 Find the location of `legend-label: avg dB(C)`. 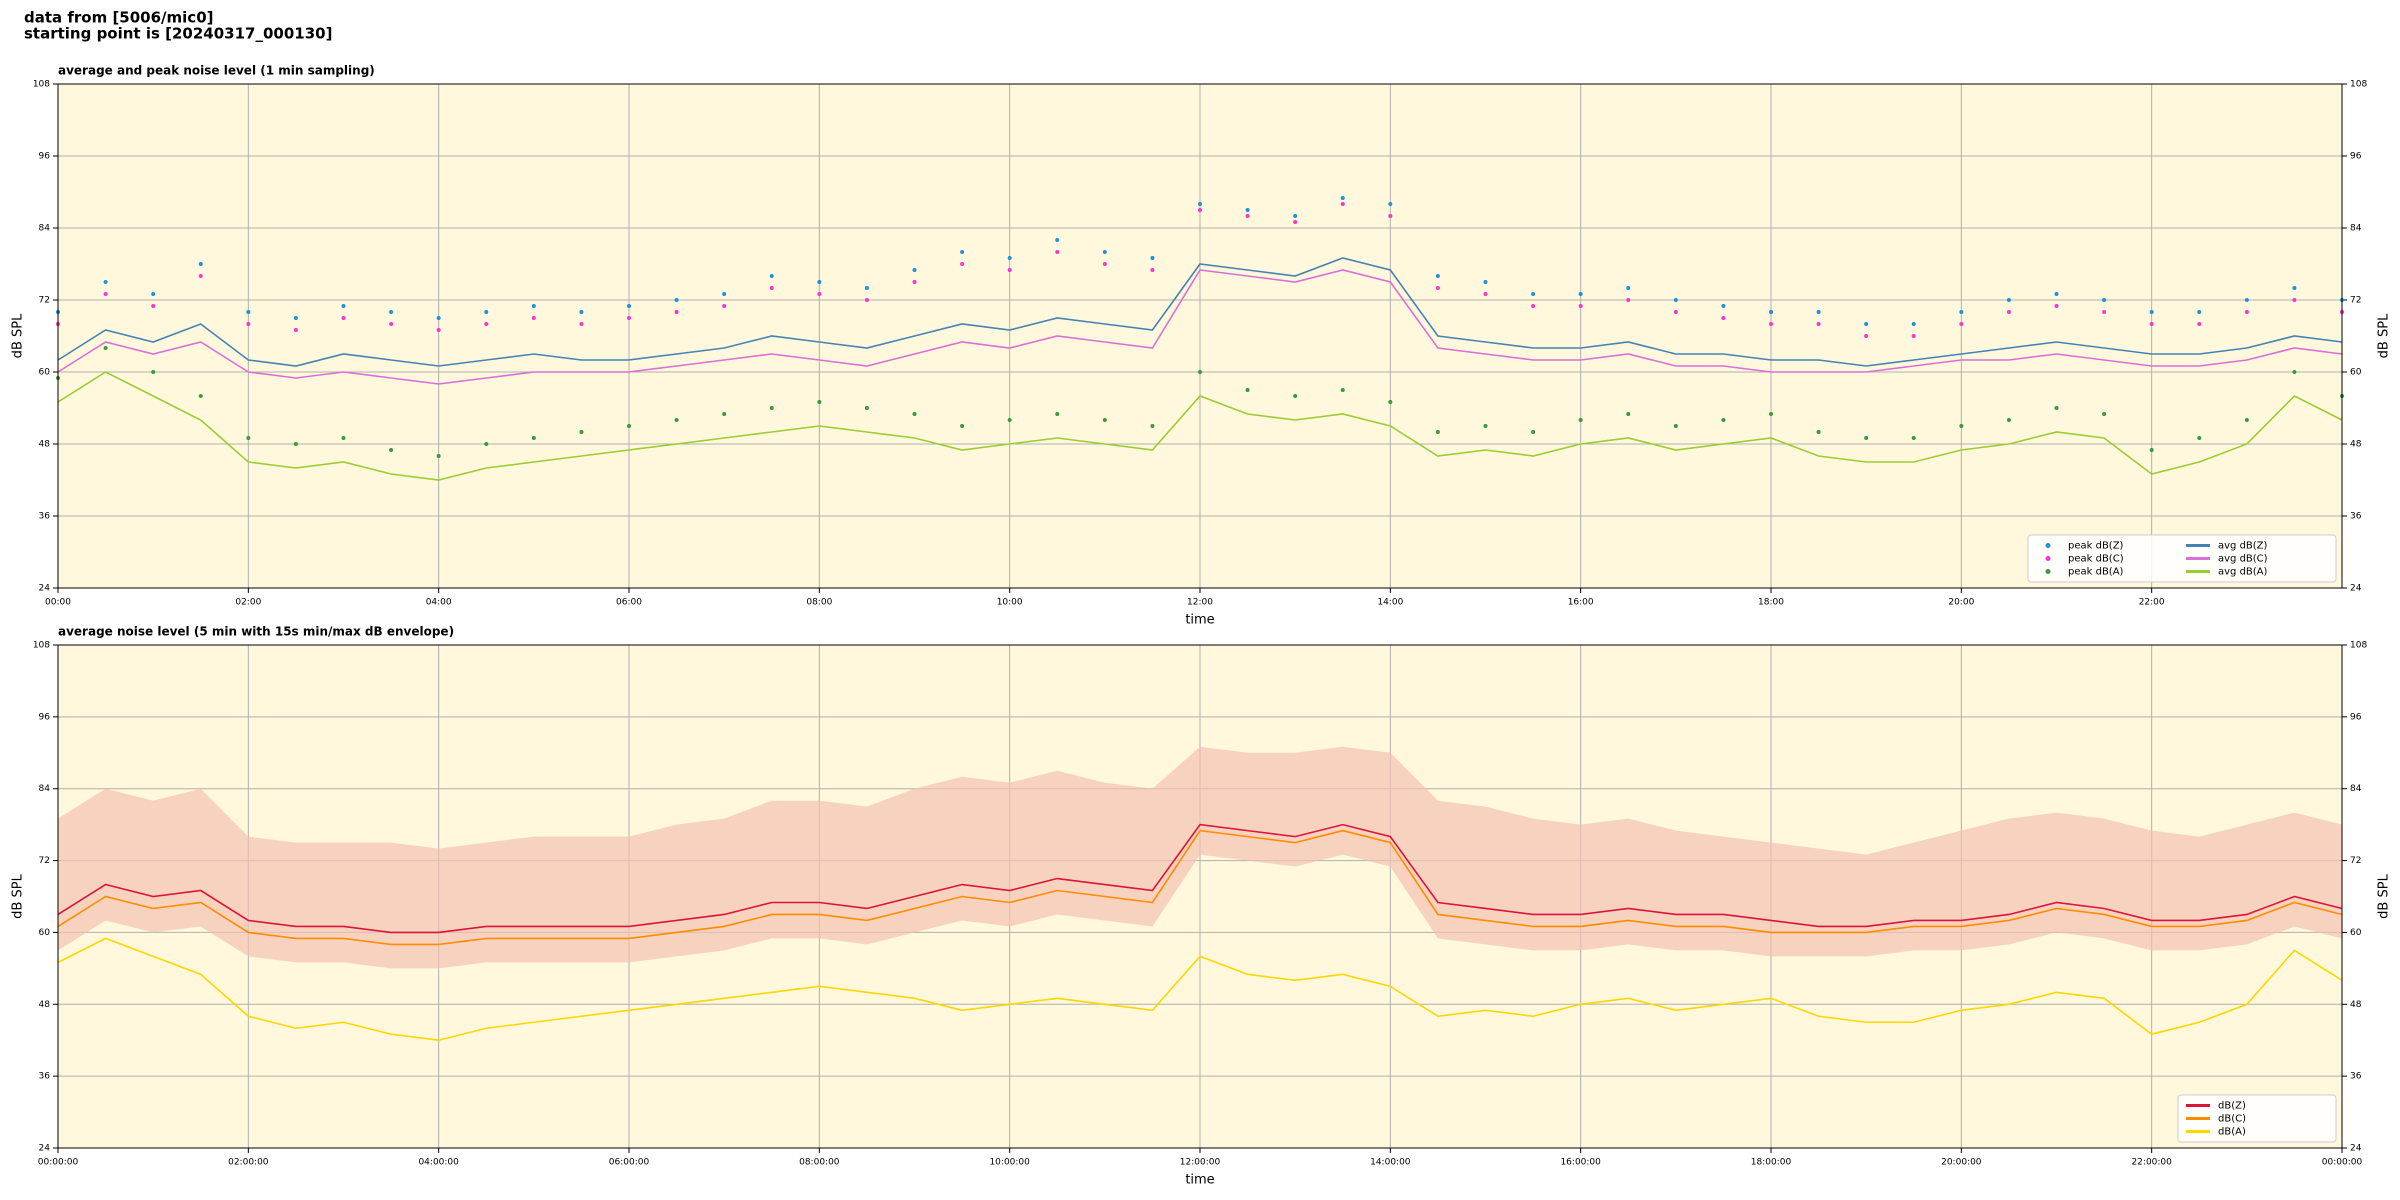

legend-label: avg dB(C) is located at coordinates (2243, 559).